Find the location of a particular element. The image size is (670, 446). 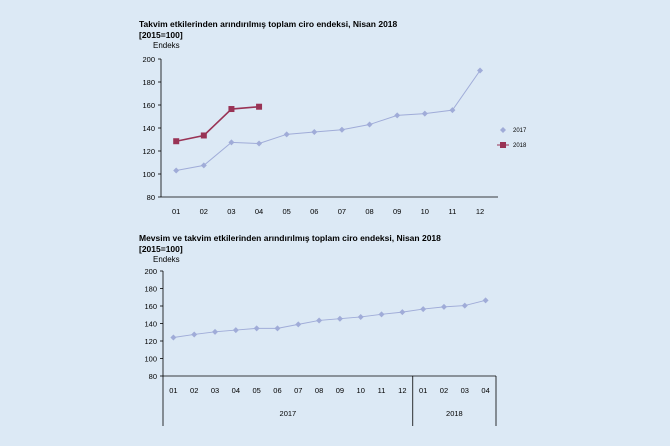

chart2-x-tick-label: 08 is located at coordinates (319, 390).